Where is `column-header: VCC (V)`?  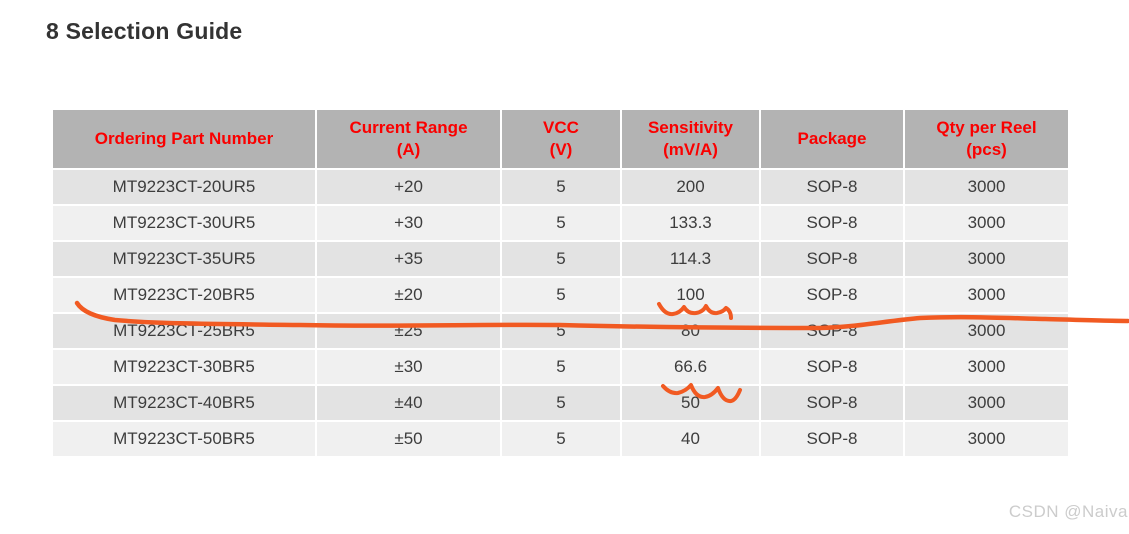
column-header: VCC (V) is located at coordinates (561, 139).